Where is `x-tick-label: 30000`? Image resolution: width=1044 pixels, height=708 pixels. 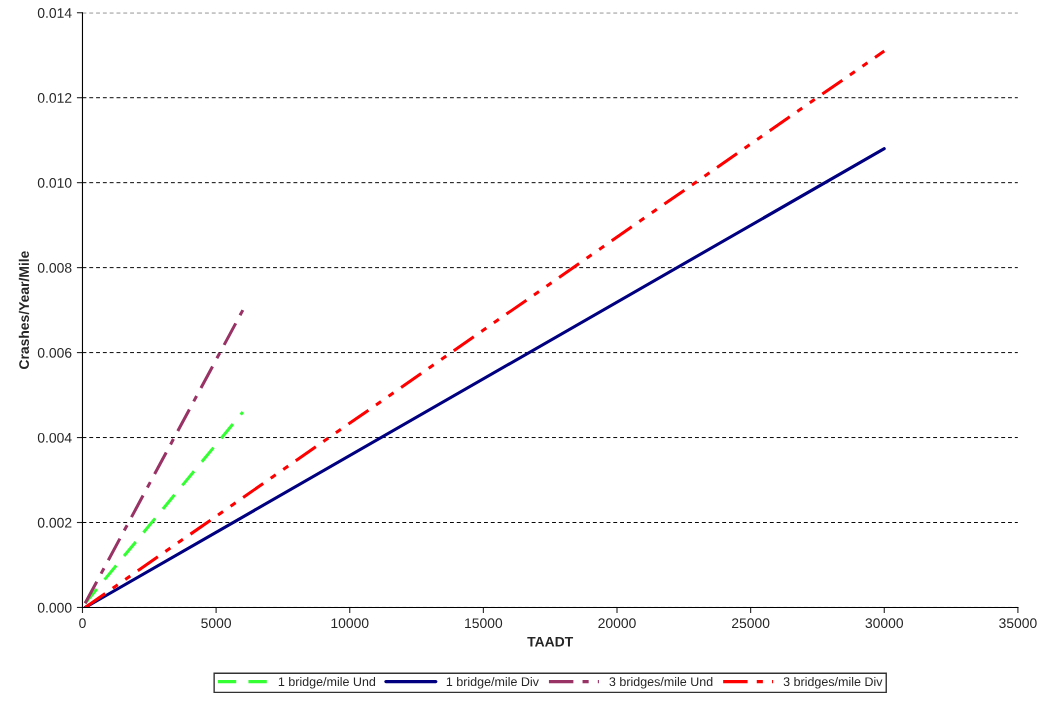 x-tick-label: 30000 is located at coordinates (884, 623).